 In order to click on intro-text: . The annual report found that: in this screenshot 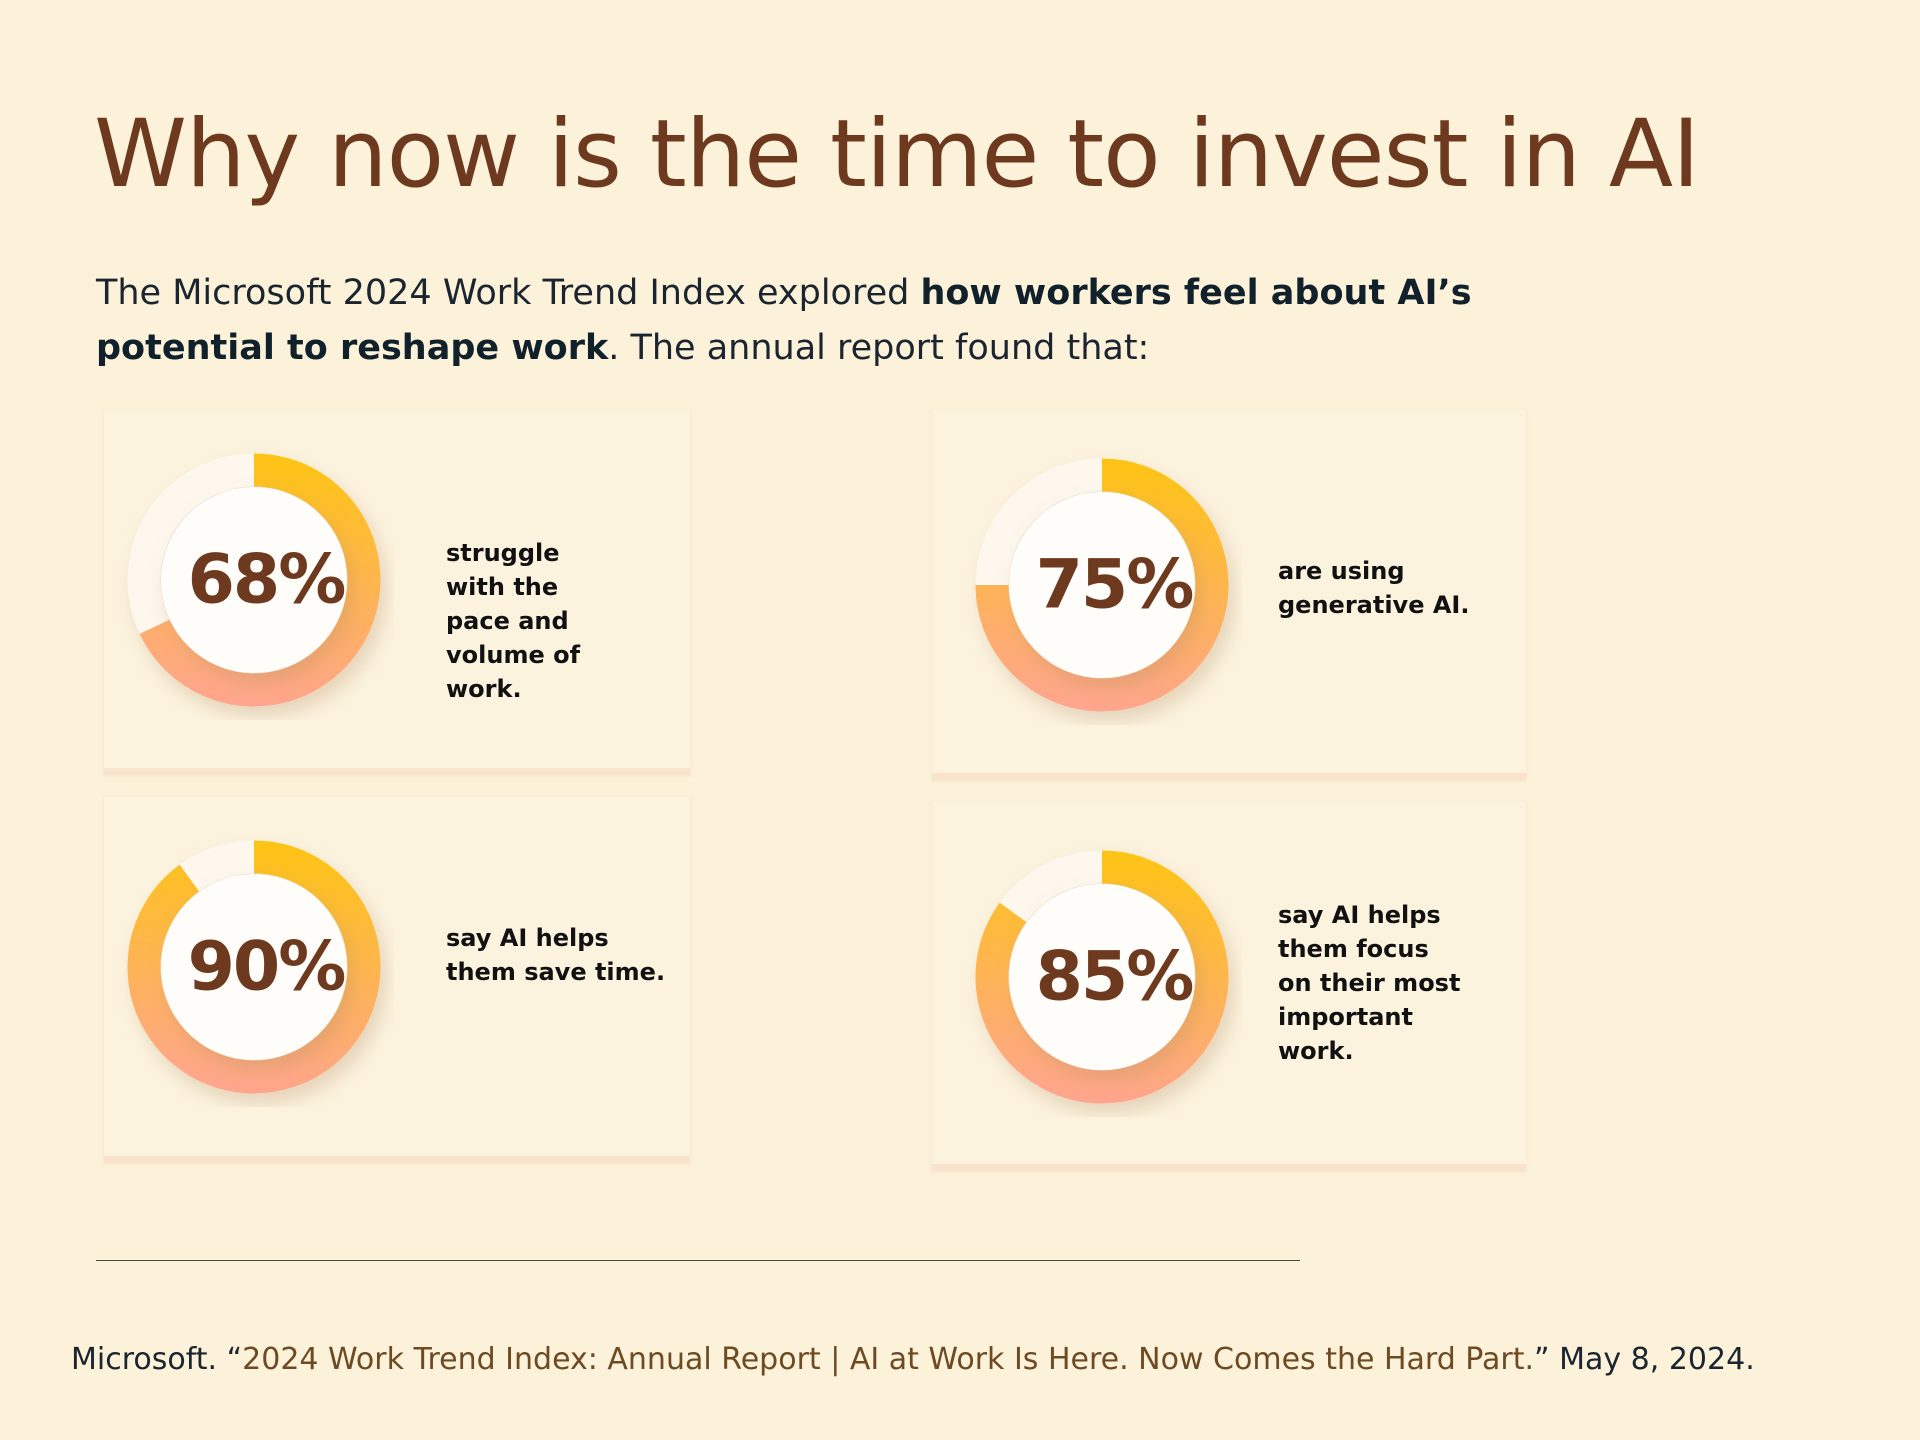, I will do `click(879, 348)`.